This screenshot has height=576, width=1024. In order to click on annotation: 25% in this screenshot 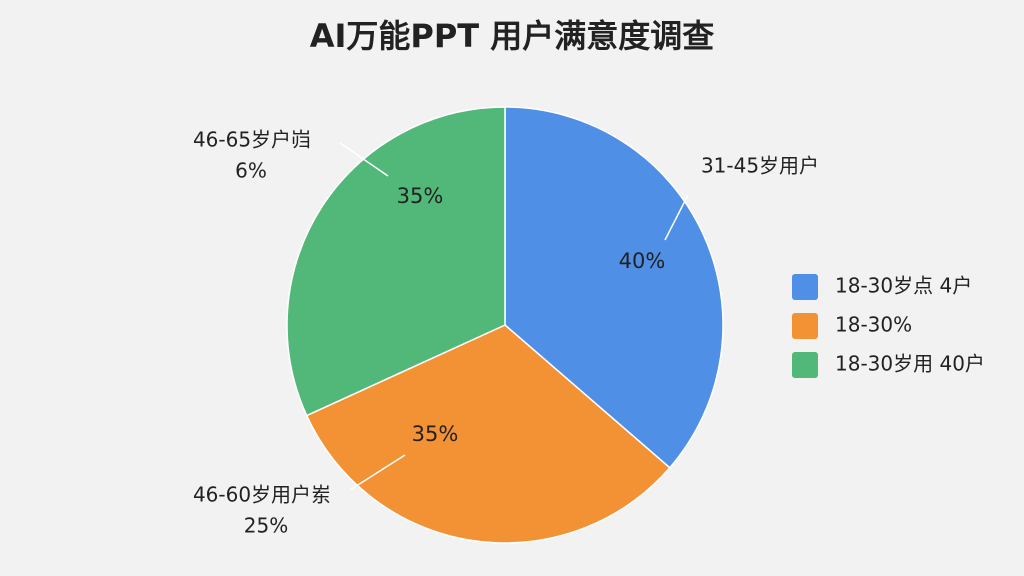, I will do `click(266, 526)`.